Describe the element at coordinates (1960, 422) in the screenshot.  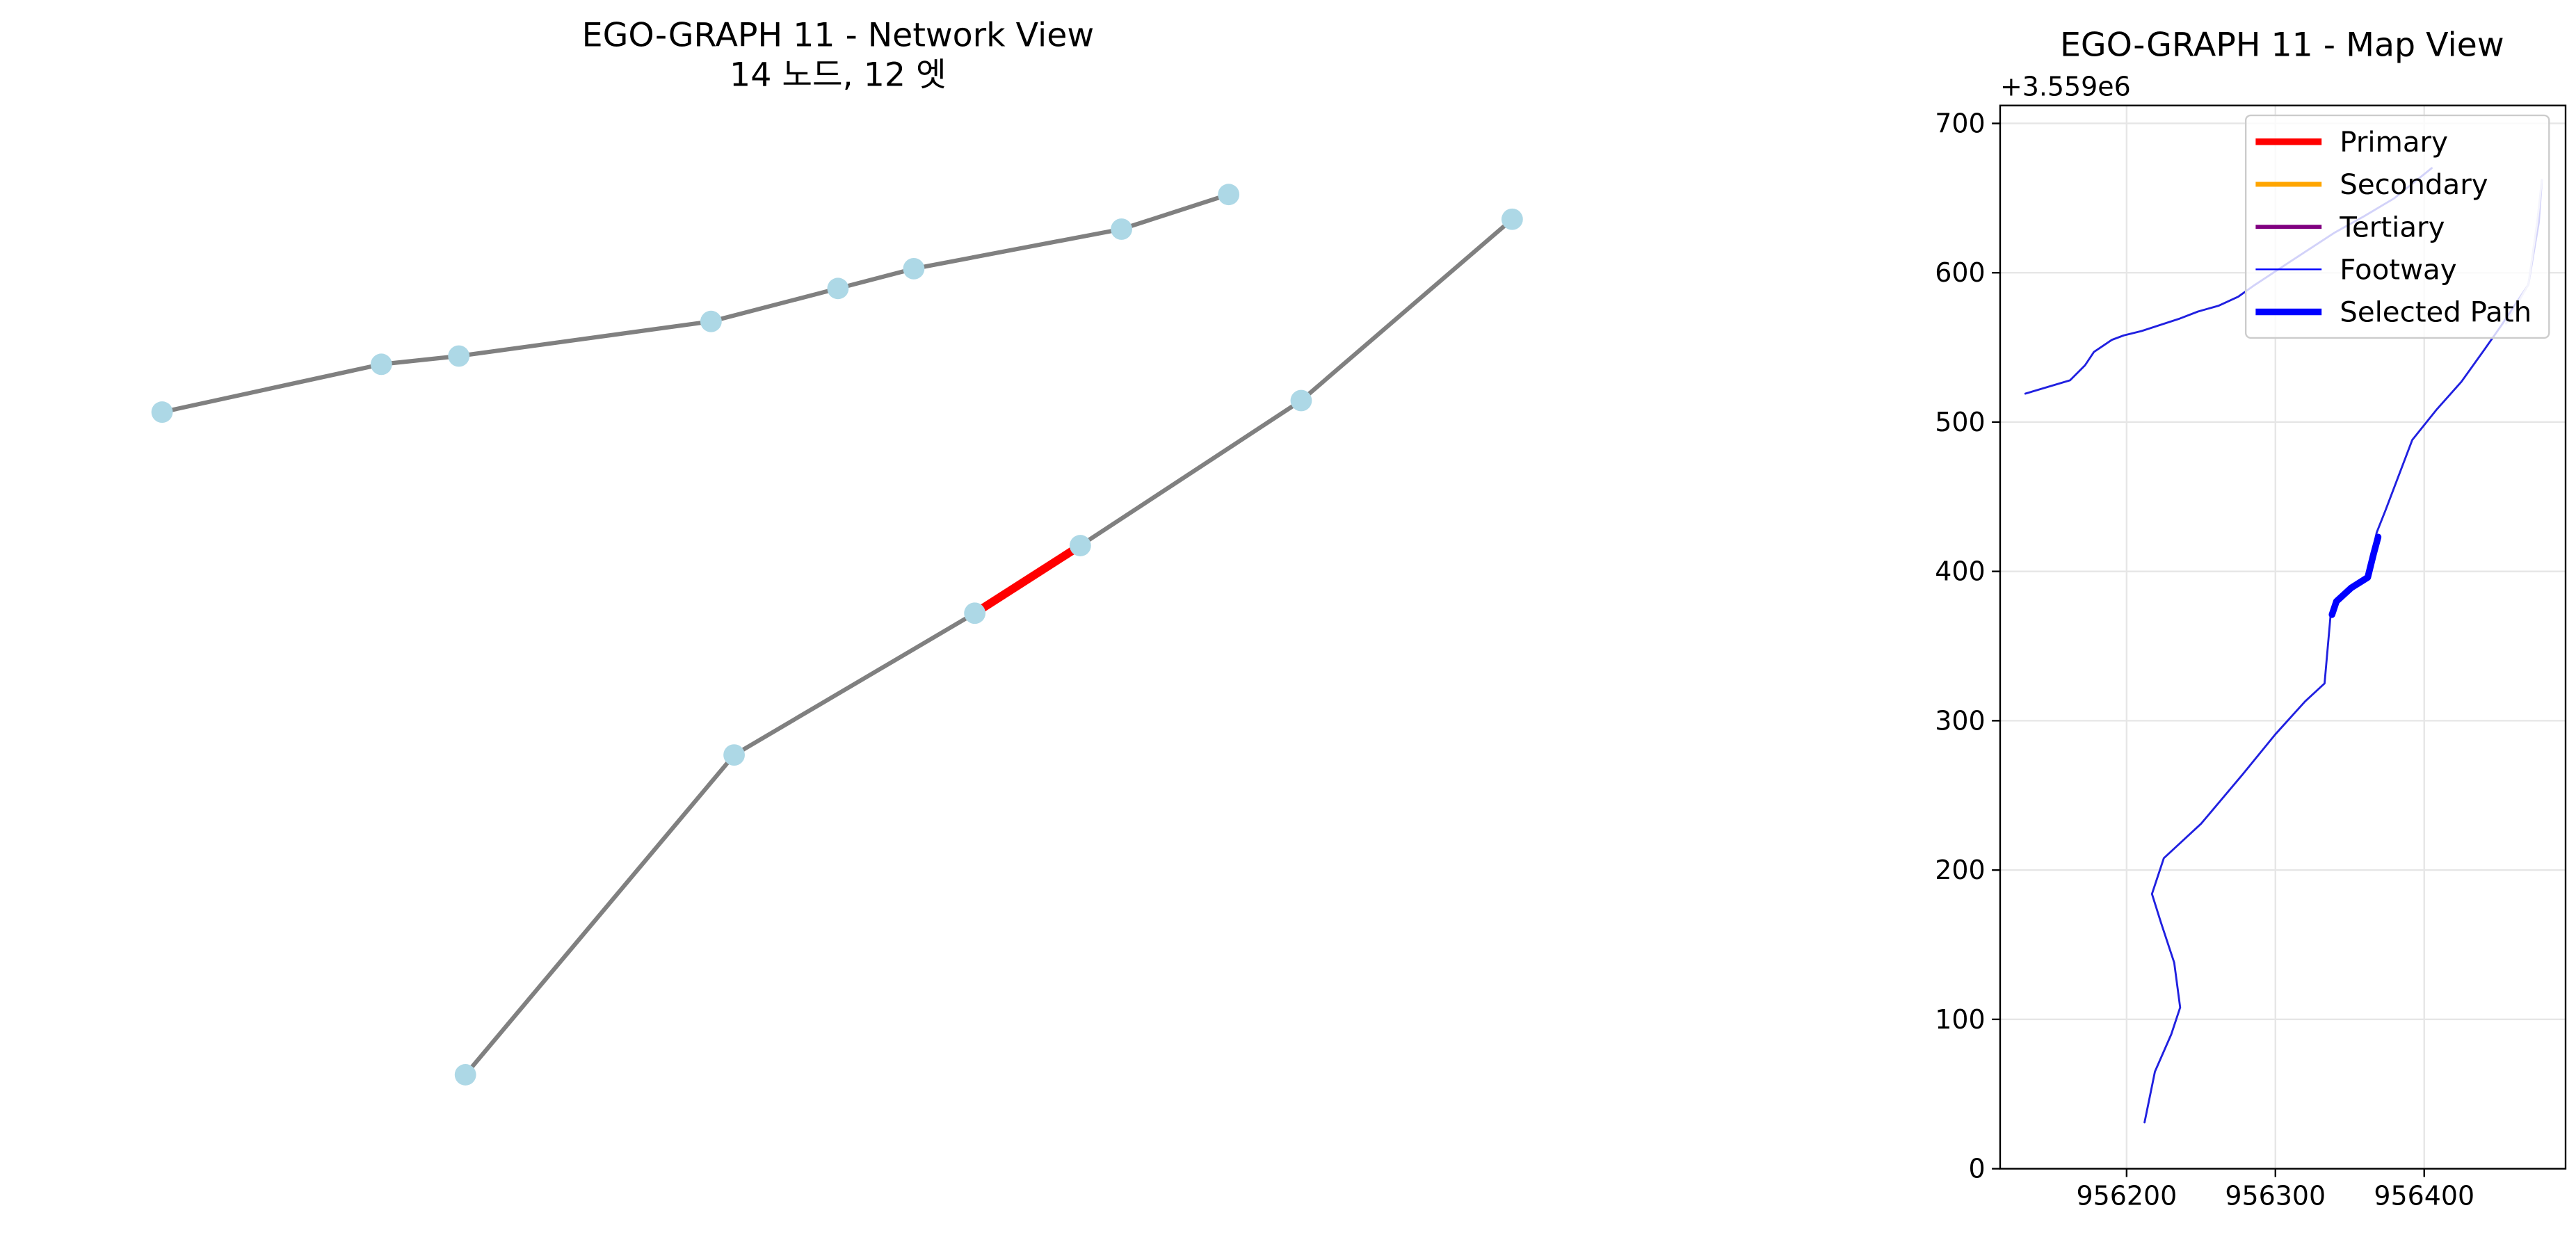
I see `y-tick-label: 500` at that location.